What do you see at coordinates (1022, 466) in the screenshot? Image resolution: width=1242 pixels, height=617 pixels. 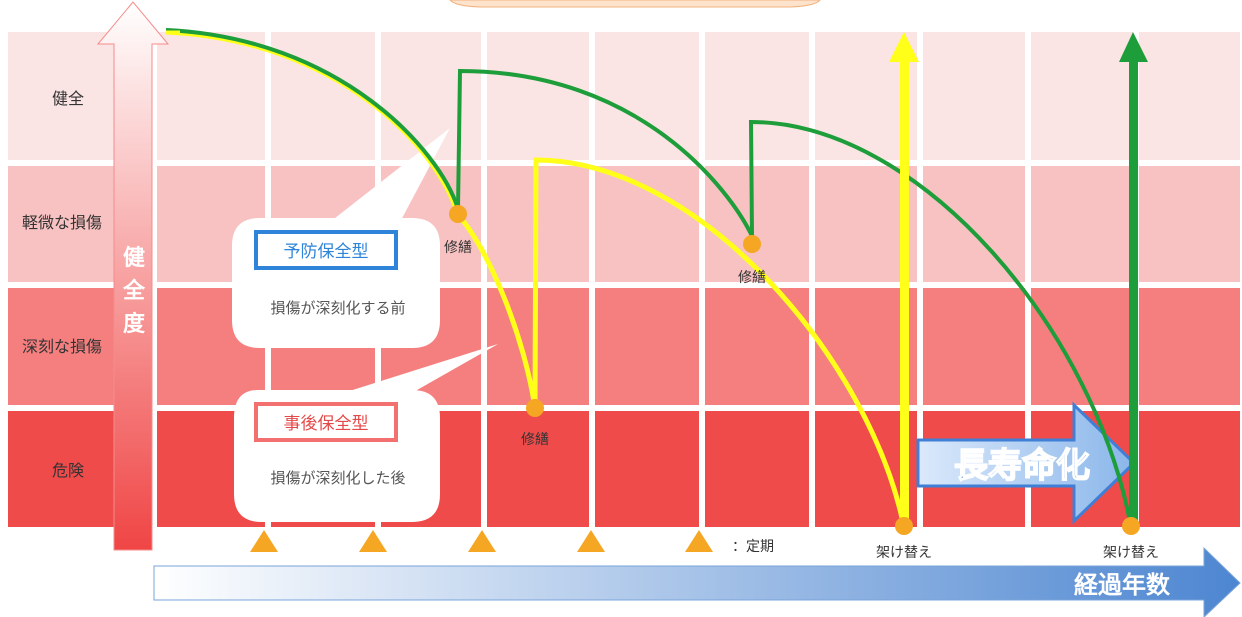 I see `longevity-label: 長寿命化` at bounding box center [1022, 466].